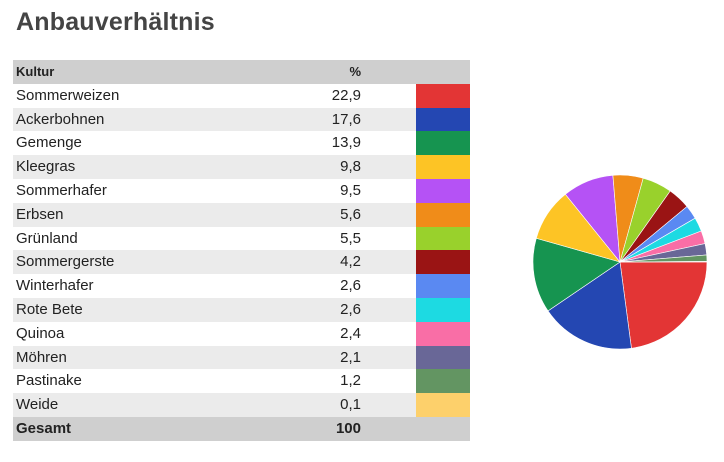  Describe the element at coordinates (332, 357) in the screenshot. I see `row-percent: 2,1` at that location.